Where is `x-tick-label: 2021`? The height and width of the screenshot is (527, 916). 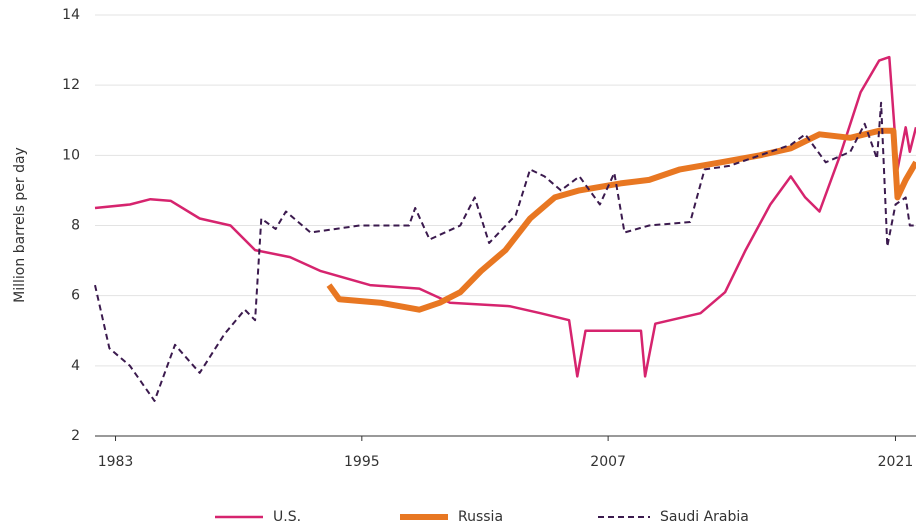 x-tick-label: 2021 is located at coordinates (896, 462).